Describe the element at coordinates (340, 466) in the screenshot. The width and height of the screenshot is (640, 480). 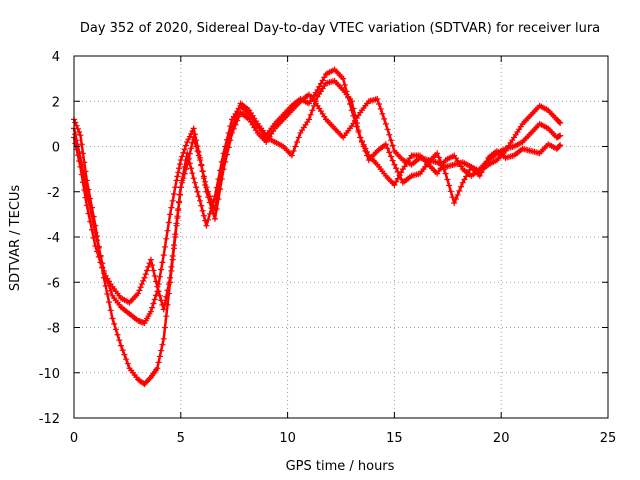
I see `x-axis-label: GPS time / hours` at that location.